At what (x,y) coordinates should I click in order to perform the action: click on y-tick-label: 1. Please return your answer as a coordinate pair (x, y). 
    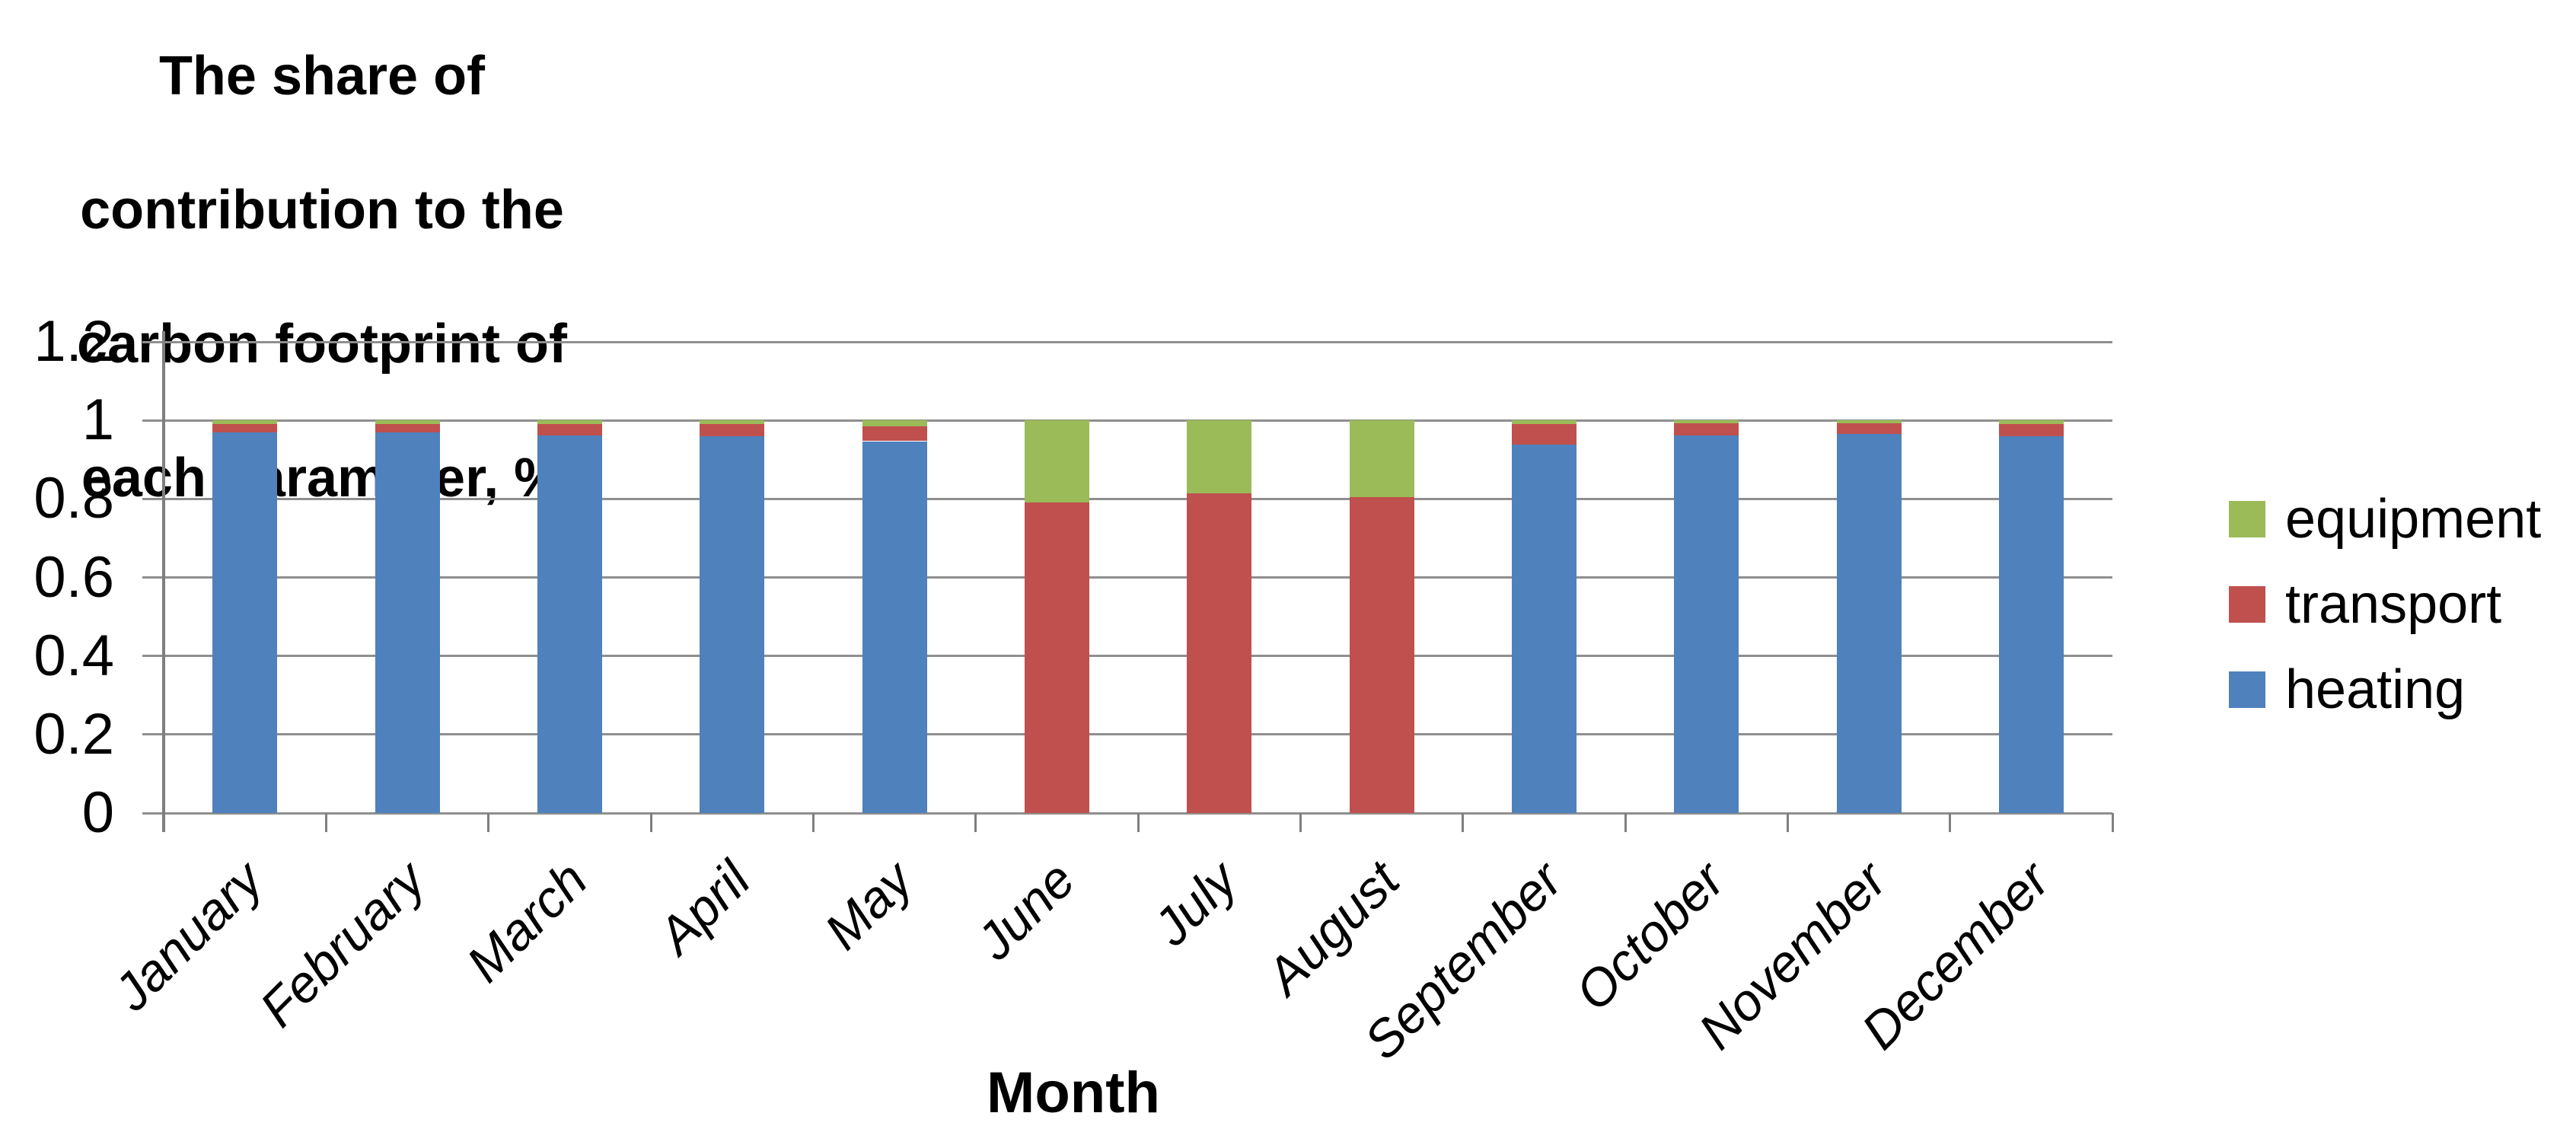
    Looking at the image, I should click on (97, 420).